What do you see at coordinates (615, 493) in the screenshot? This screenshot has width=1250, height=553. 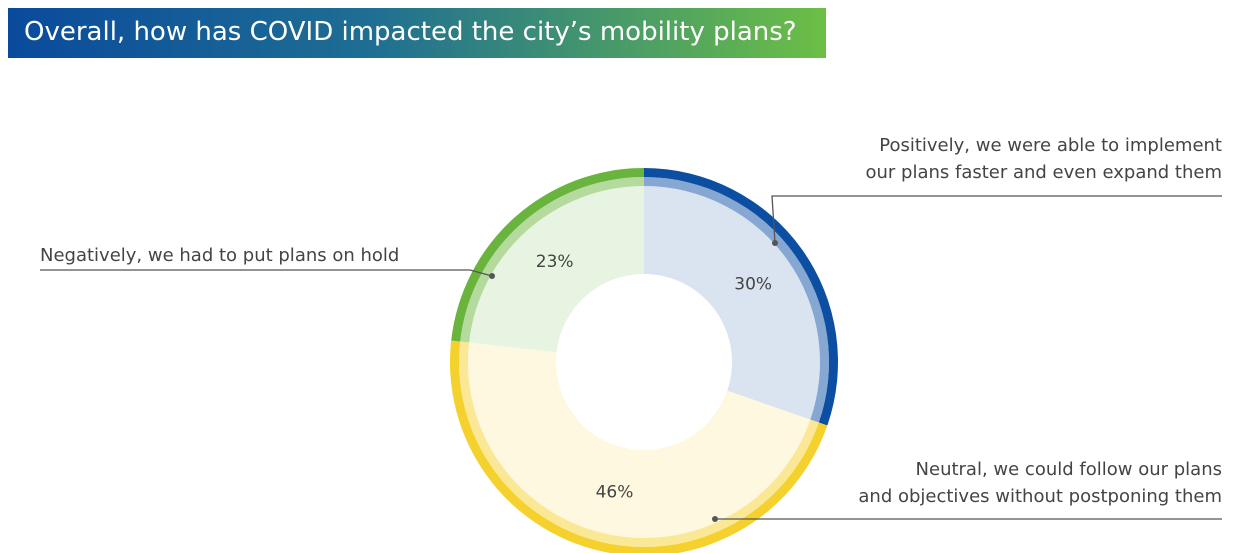 I see `value-label: 46%` at bounding box center [615, 493].